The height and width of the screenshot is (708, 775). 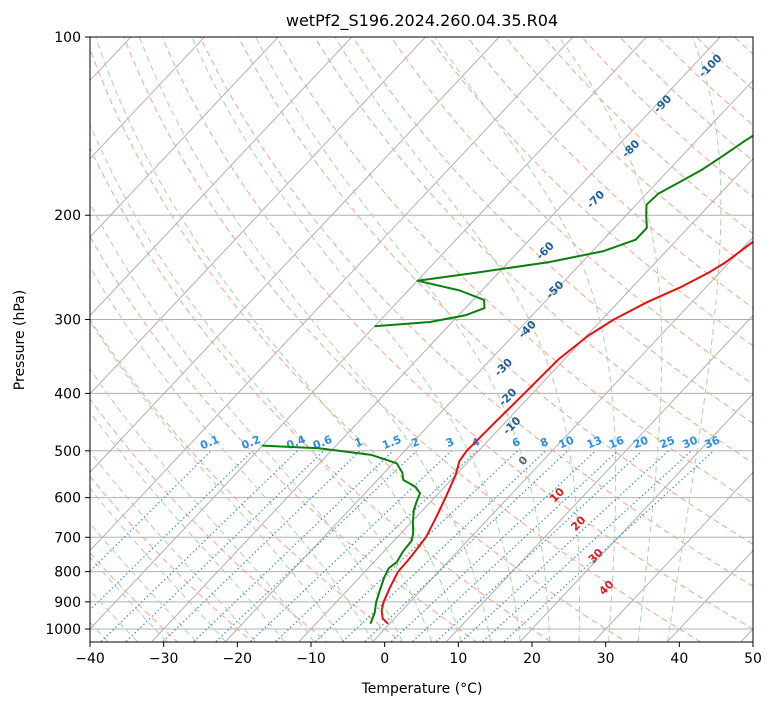 What do you see at coordinates (566, 443) in the screenshot?
I see `mixing-ratio-label: 10` at bounding box center [566, 443].